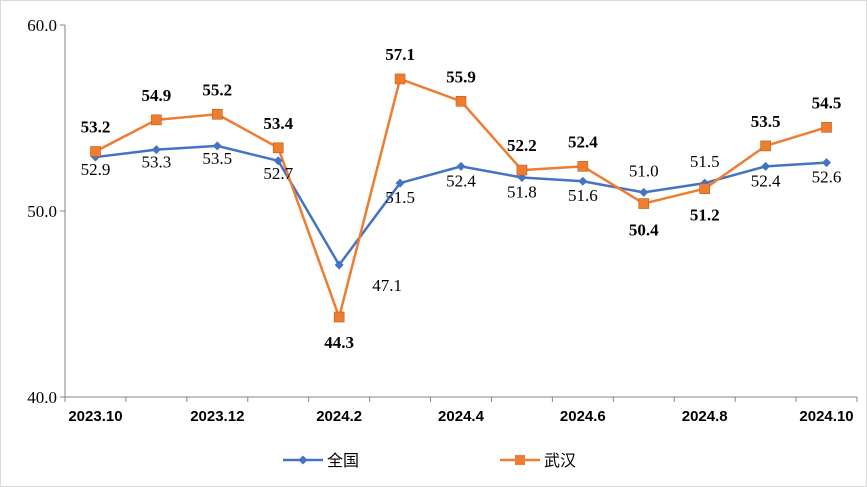 Image resolution: width=867 pixels, height=487 pixels. What do you see at coordinates (343, 461) in the screenshot?
I see `legend-label: 全国` at bounding box center [343, 461].